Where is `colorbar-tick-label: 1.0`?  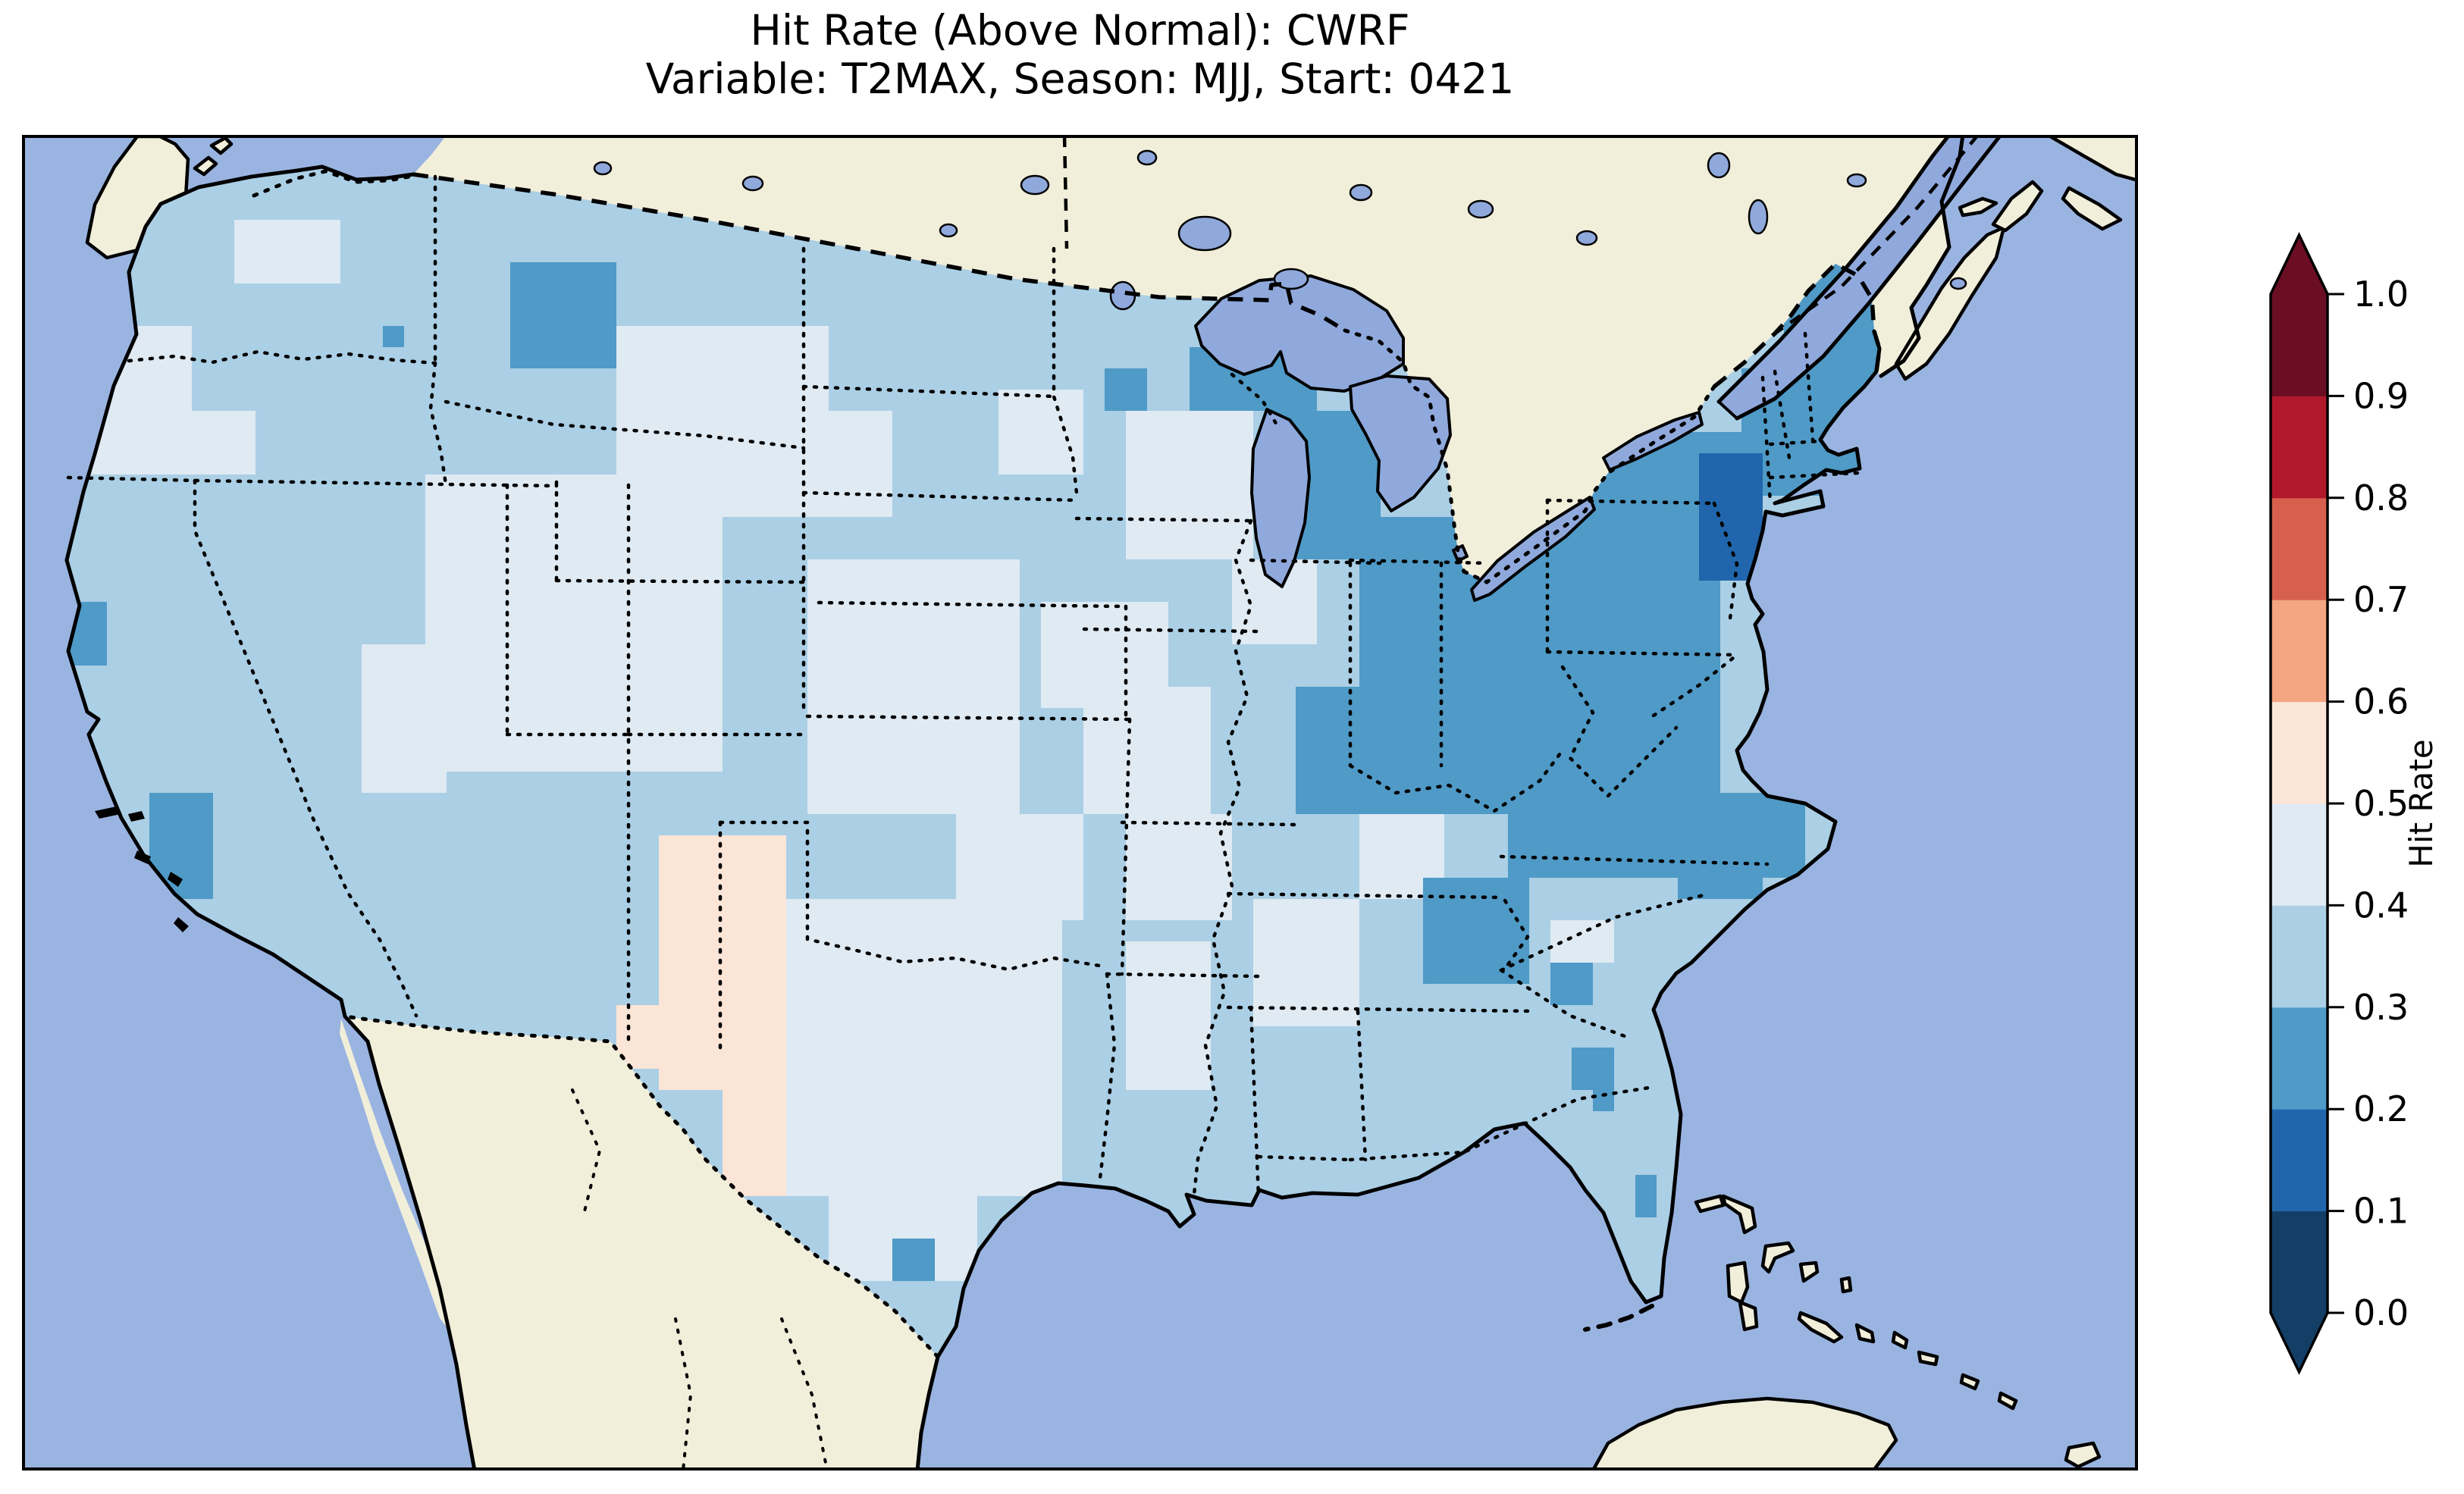
colorbar-tick-label: 1.0 is located at coordinates (2381, 294).